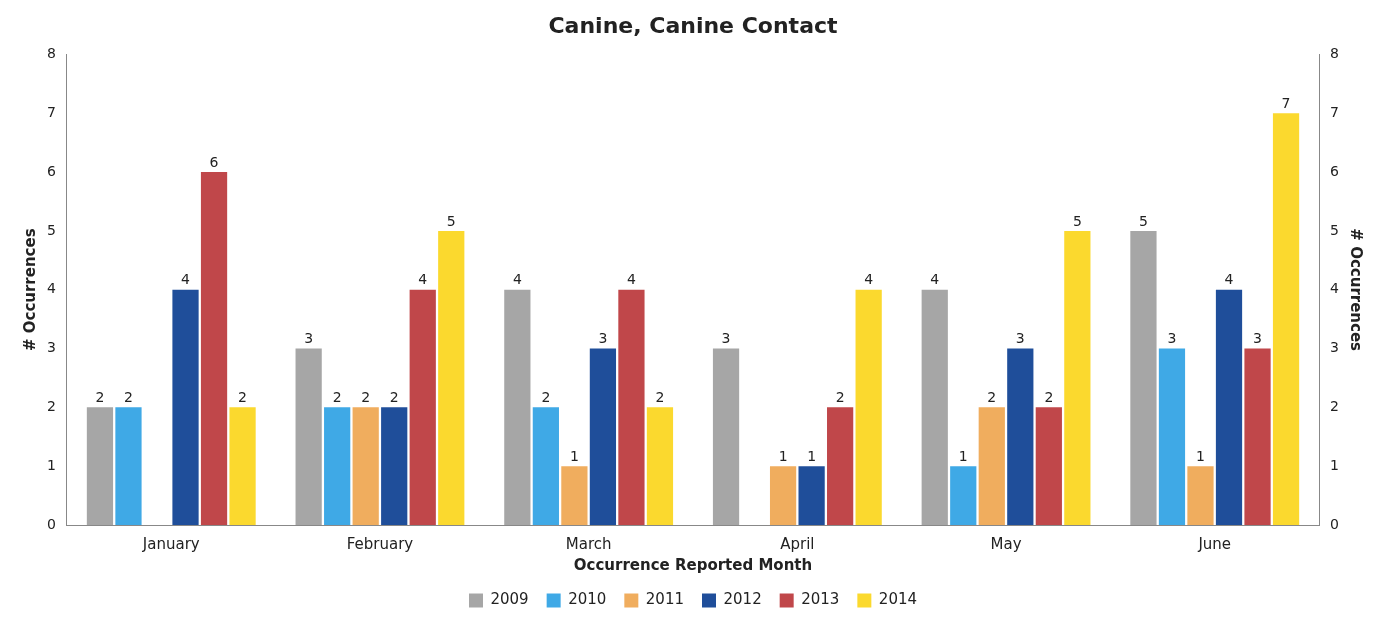  Describe the element at coordinates (1335, 347) in the screenshot. I see `y2-tick-label: 3` at that location.